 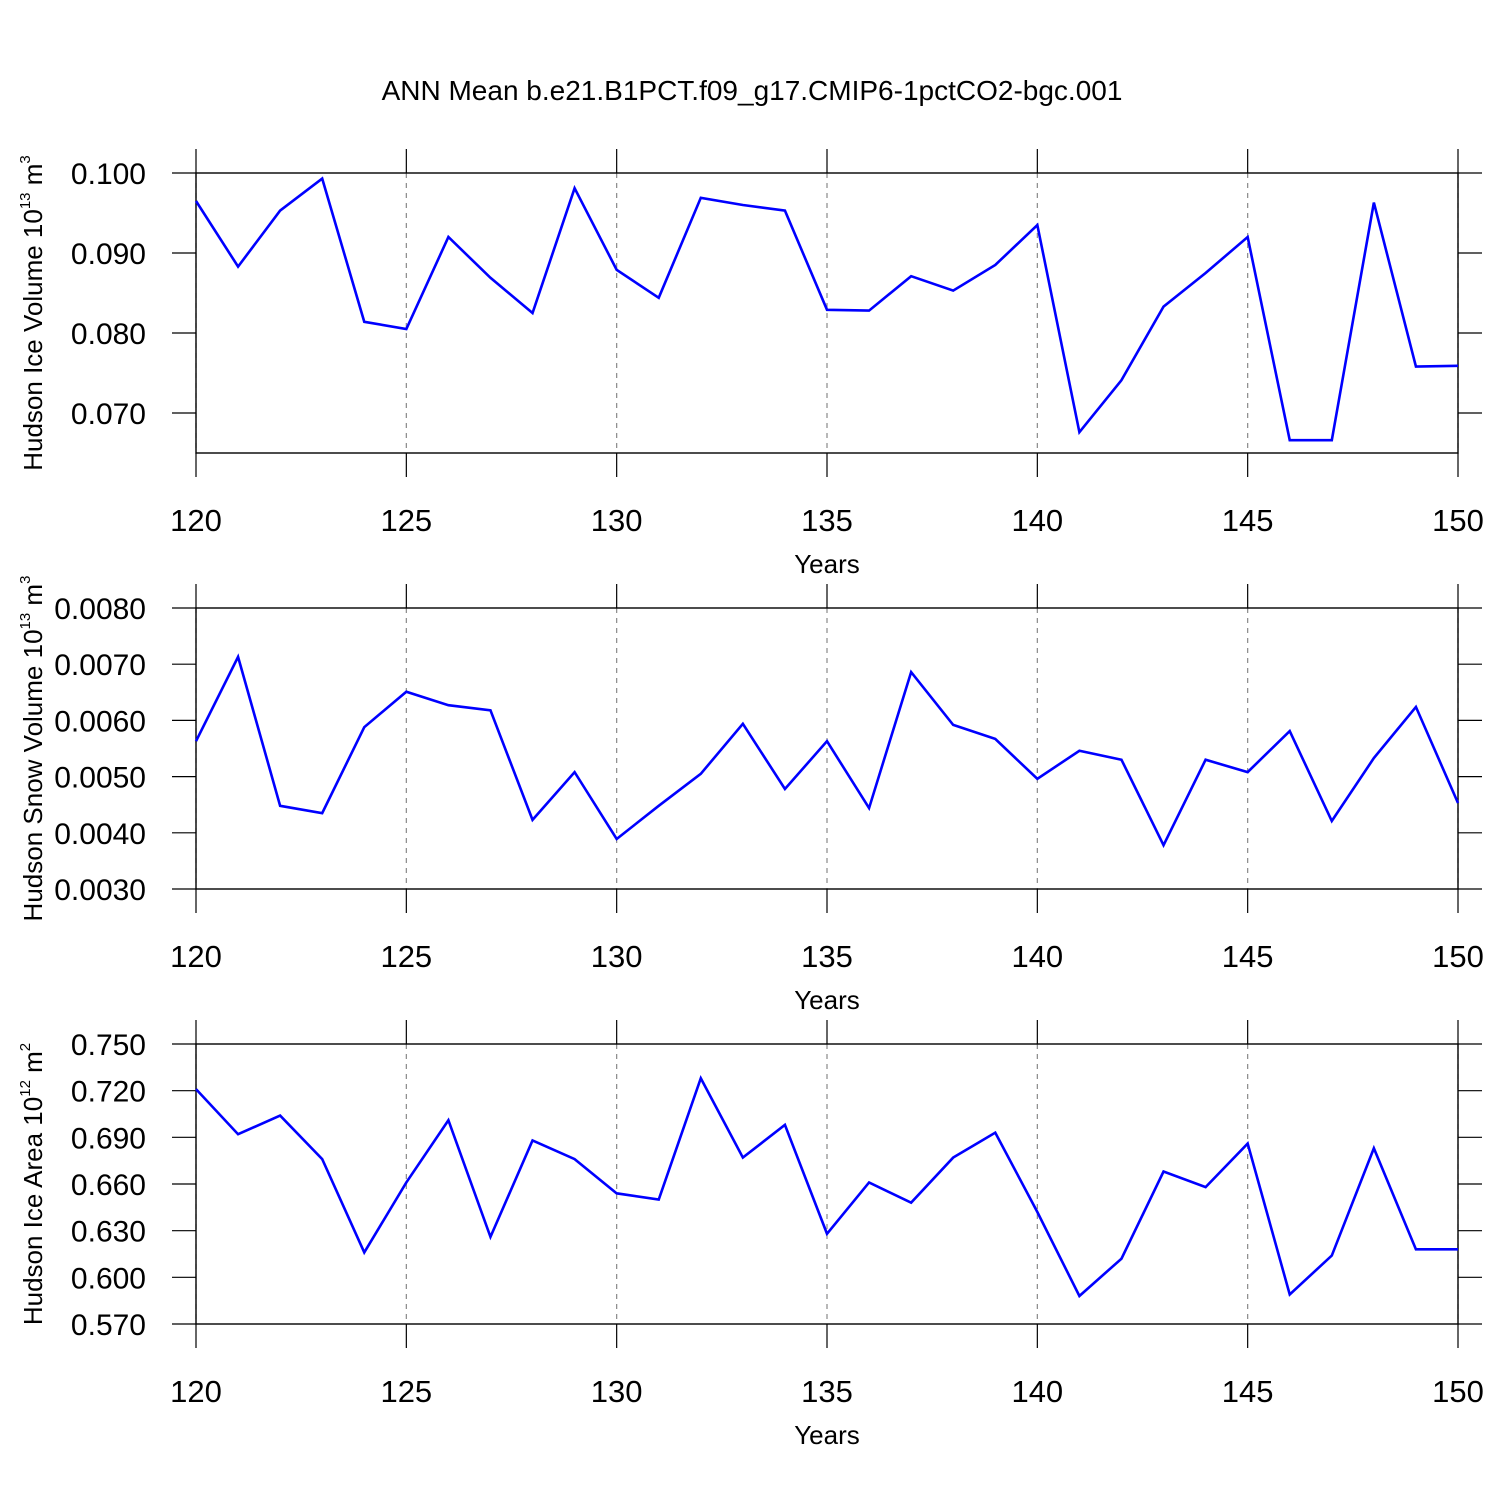 What do you see at coordinates (33, 775) in the screenshot?
I see `y-axis-label-part: Hudson Snow Volume 10` at bounding box center [33, 775].